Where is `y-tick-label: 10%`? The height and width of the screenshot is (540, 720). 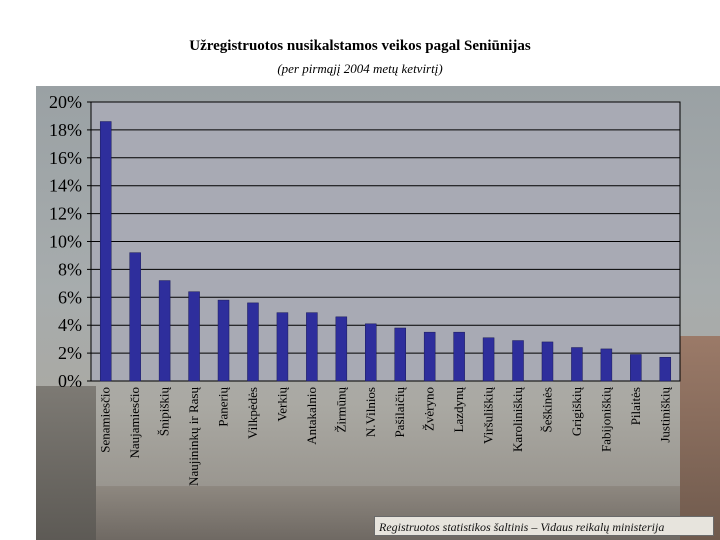
y-tick-label: 10% is located at coordinates (65, 242).